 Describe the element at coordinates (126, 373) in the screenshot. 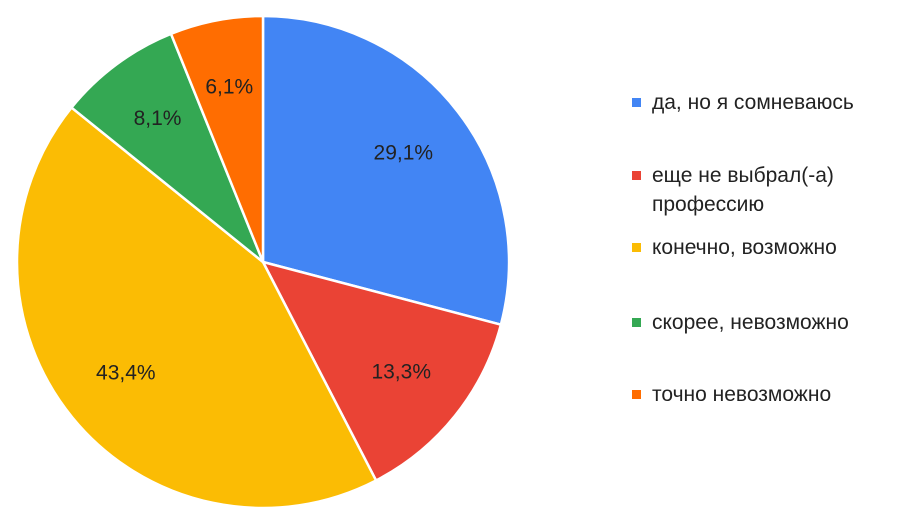

I see `slice-label: 43,4%` at that location.